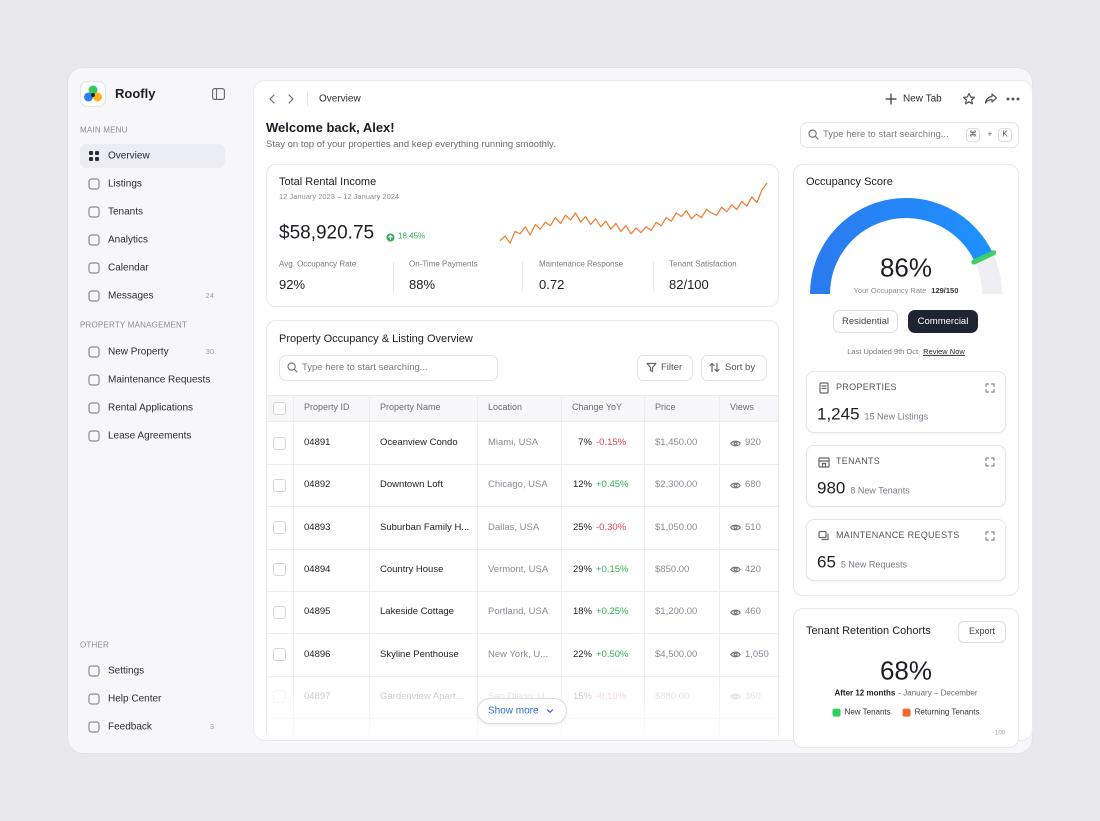  Describe the element at coordinates (104, 130) in the screenshot. I see `section-title: MAIN MENU` at that location.